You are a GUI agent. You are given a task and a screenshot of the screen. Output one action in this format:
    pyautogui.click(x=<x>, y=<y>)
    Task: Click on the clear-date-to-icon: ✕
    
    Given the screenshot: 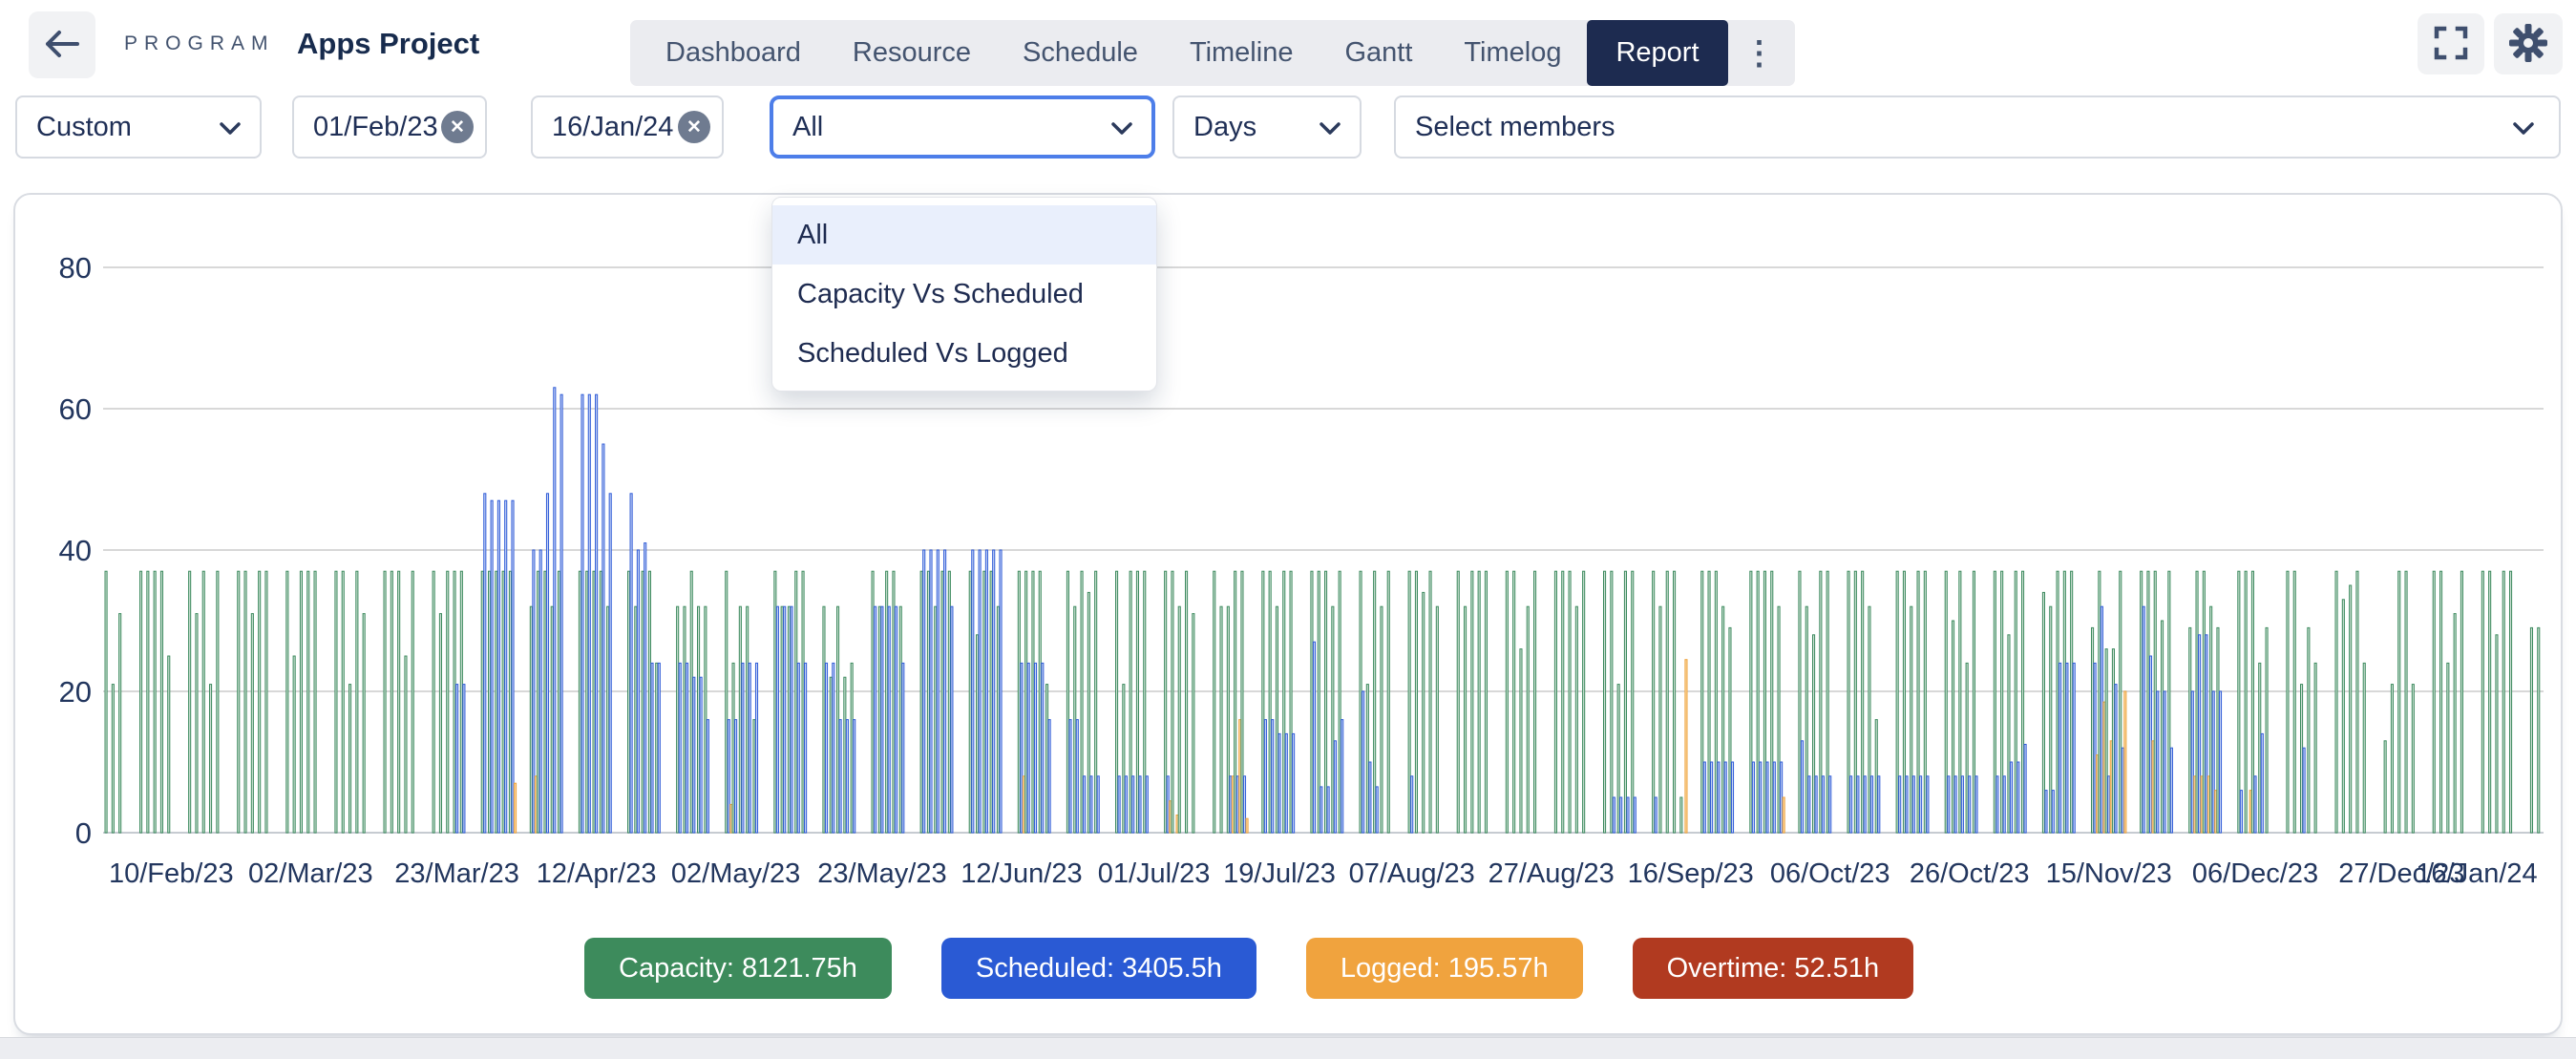 What is the action you would take?
    pyautogui.click(x=694, y=127)
    